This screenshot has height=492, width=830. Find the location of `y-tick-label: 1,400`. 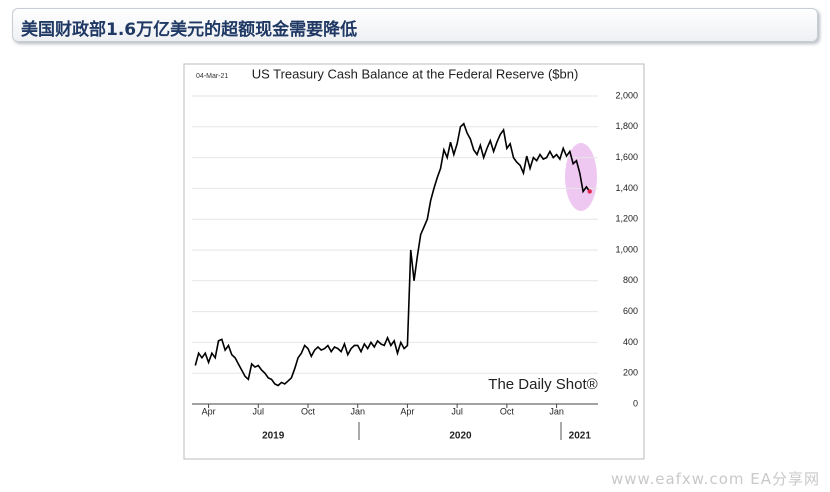

y-tick-label: 1,400 is located at coordinates (626, 188).